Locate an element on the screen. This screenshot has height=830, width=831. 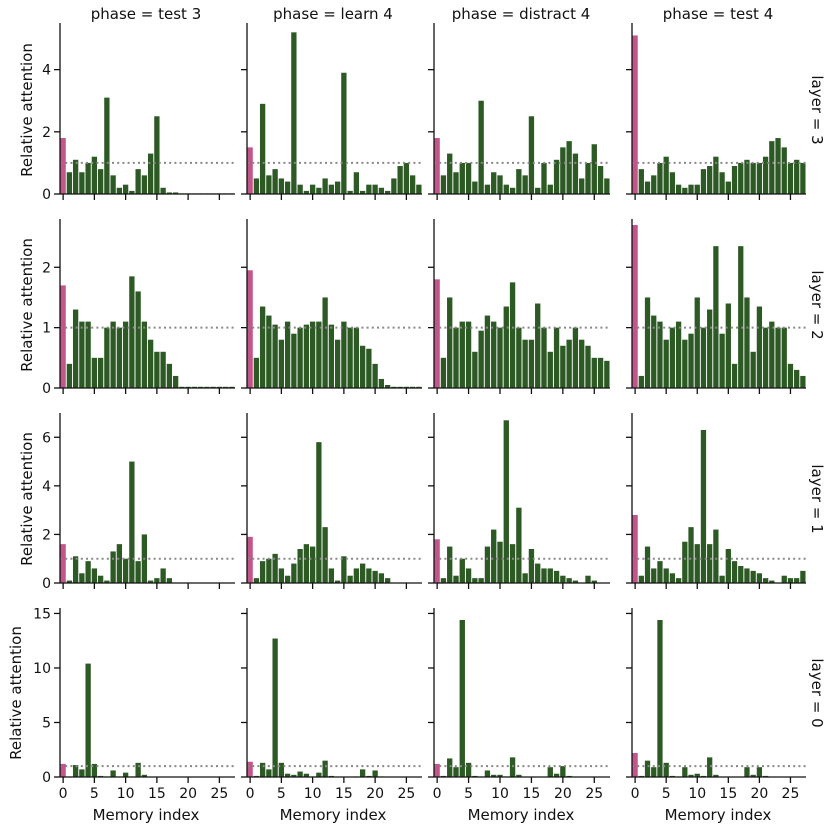
y-tick-label: 0 is located at coordinates (46, 584).